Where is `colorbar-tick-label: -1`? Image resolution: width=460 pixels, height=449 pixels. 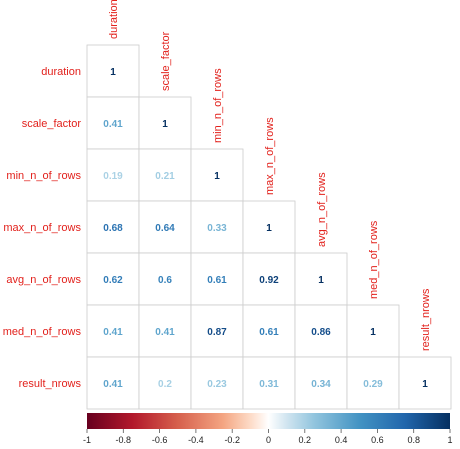 colorbar-tick-label: -1 is located at coordinates (87, 440).